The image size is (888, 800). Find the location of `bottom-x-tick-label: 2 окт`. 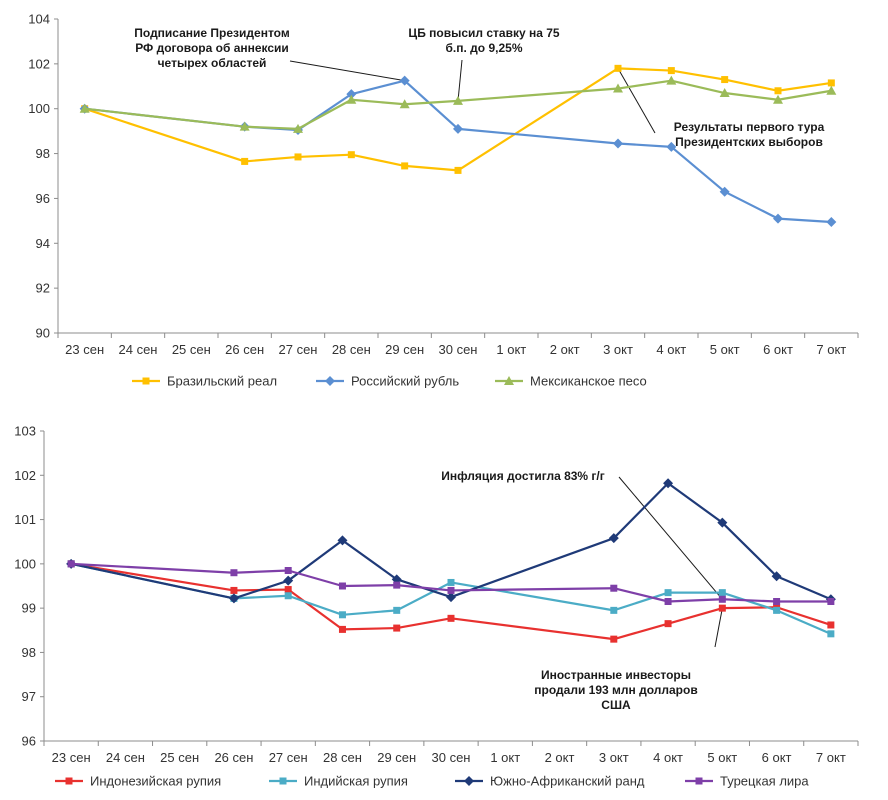

bottom-x-tick-label: 2 окт is located at coordinates (560, 757).